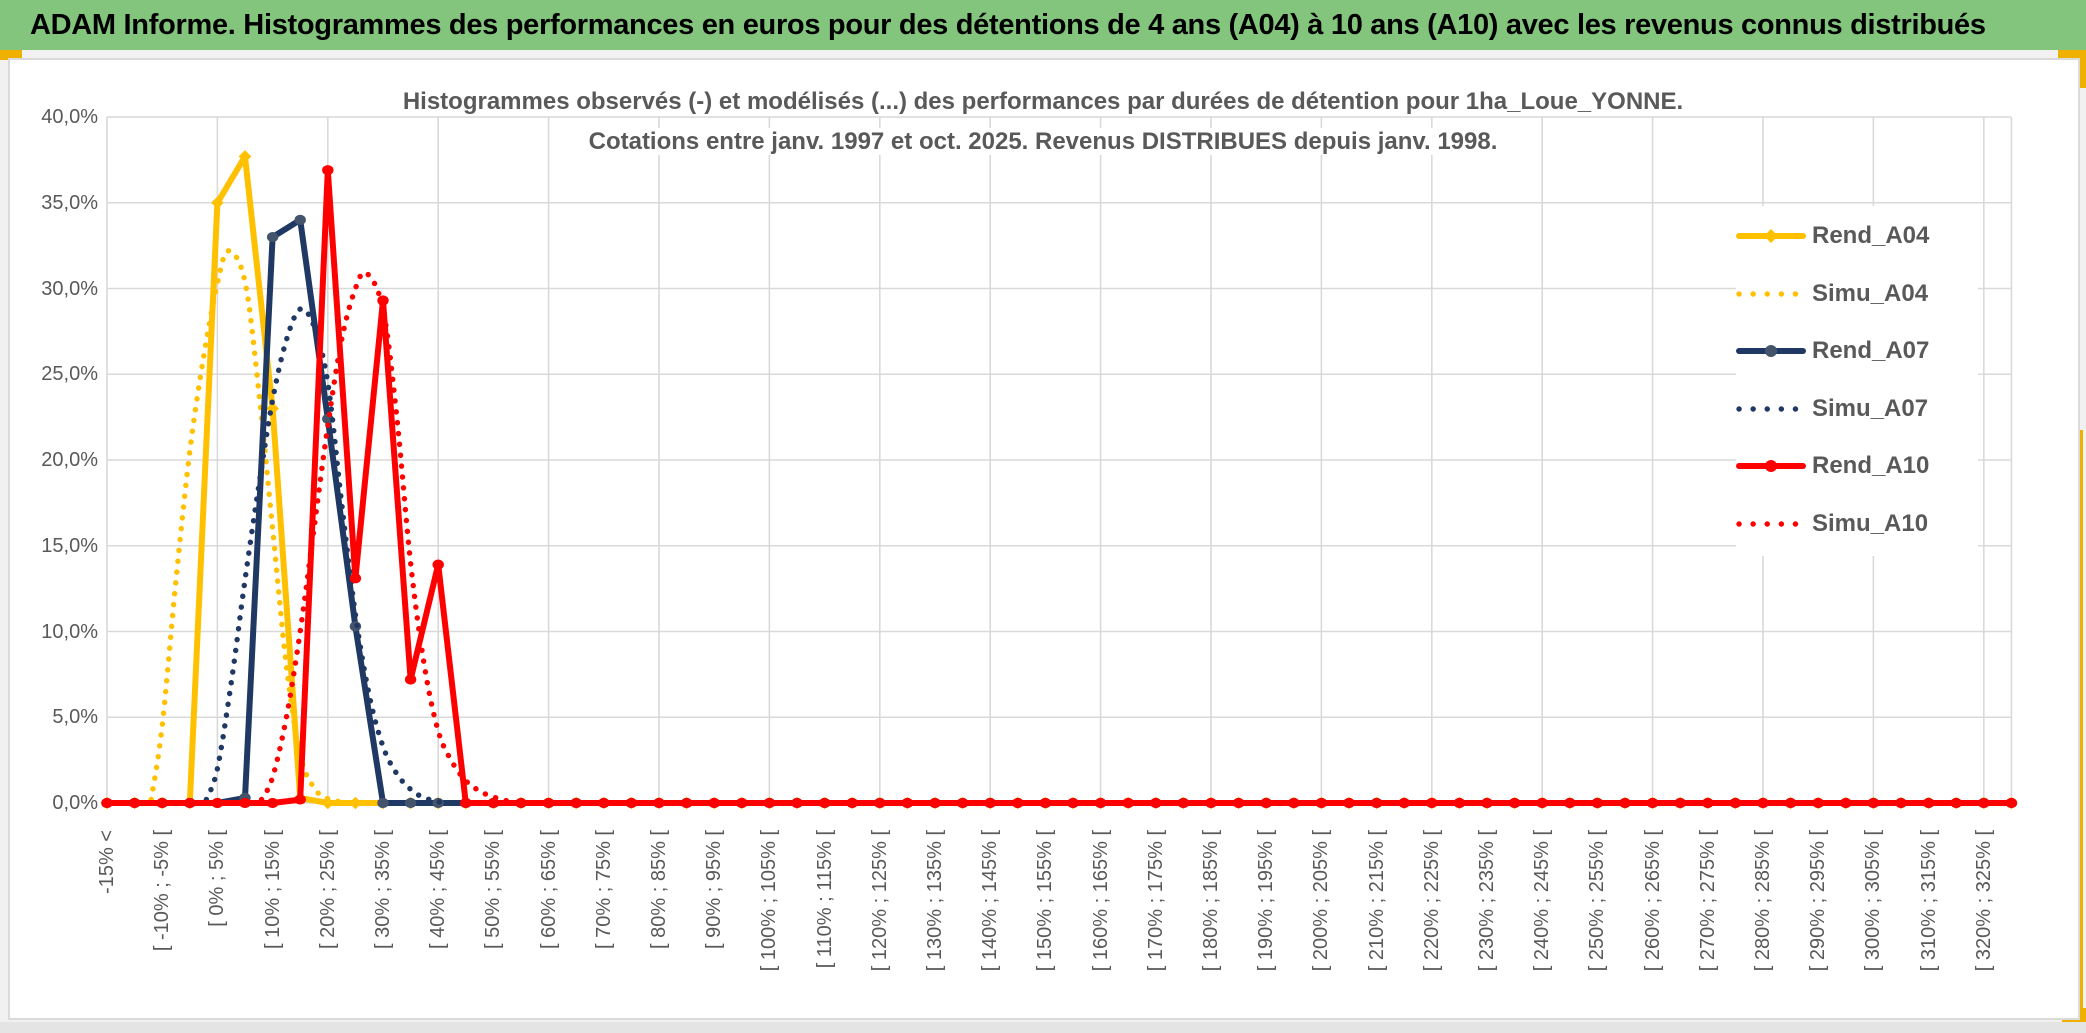  Describe the element at coordinates (1870, 523) in the screenshot. I see `legend-label: Simu_A10` at that location.